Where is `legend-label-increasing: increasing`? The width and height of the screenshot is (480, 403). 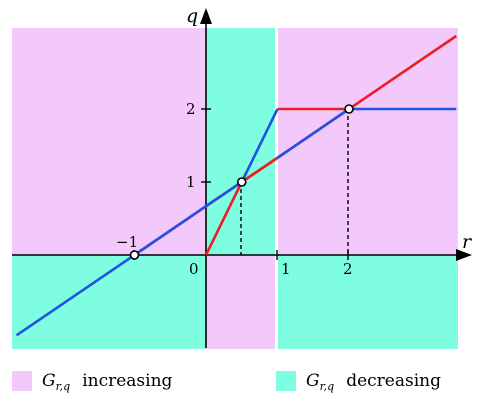 legend-label-increasing: increasing is located at coordinates (127, 381).